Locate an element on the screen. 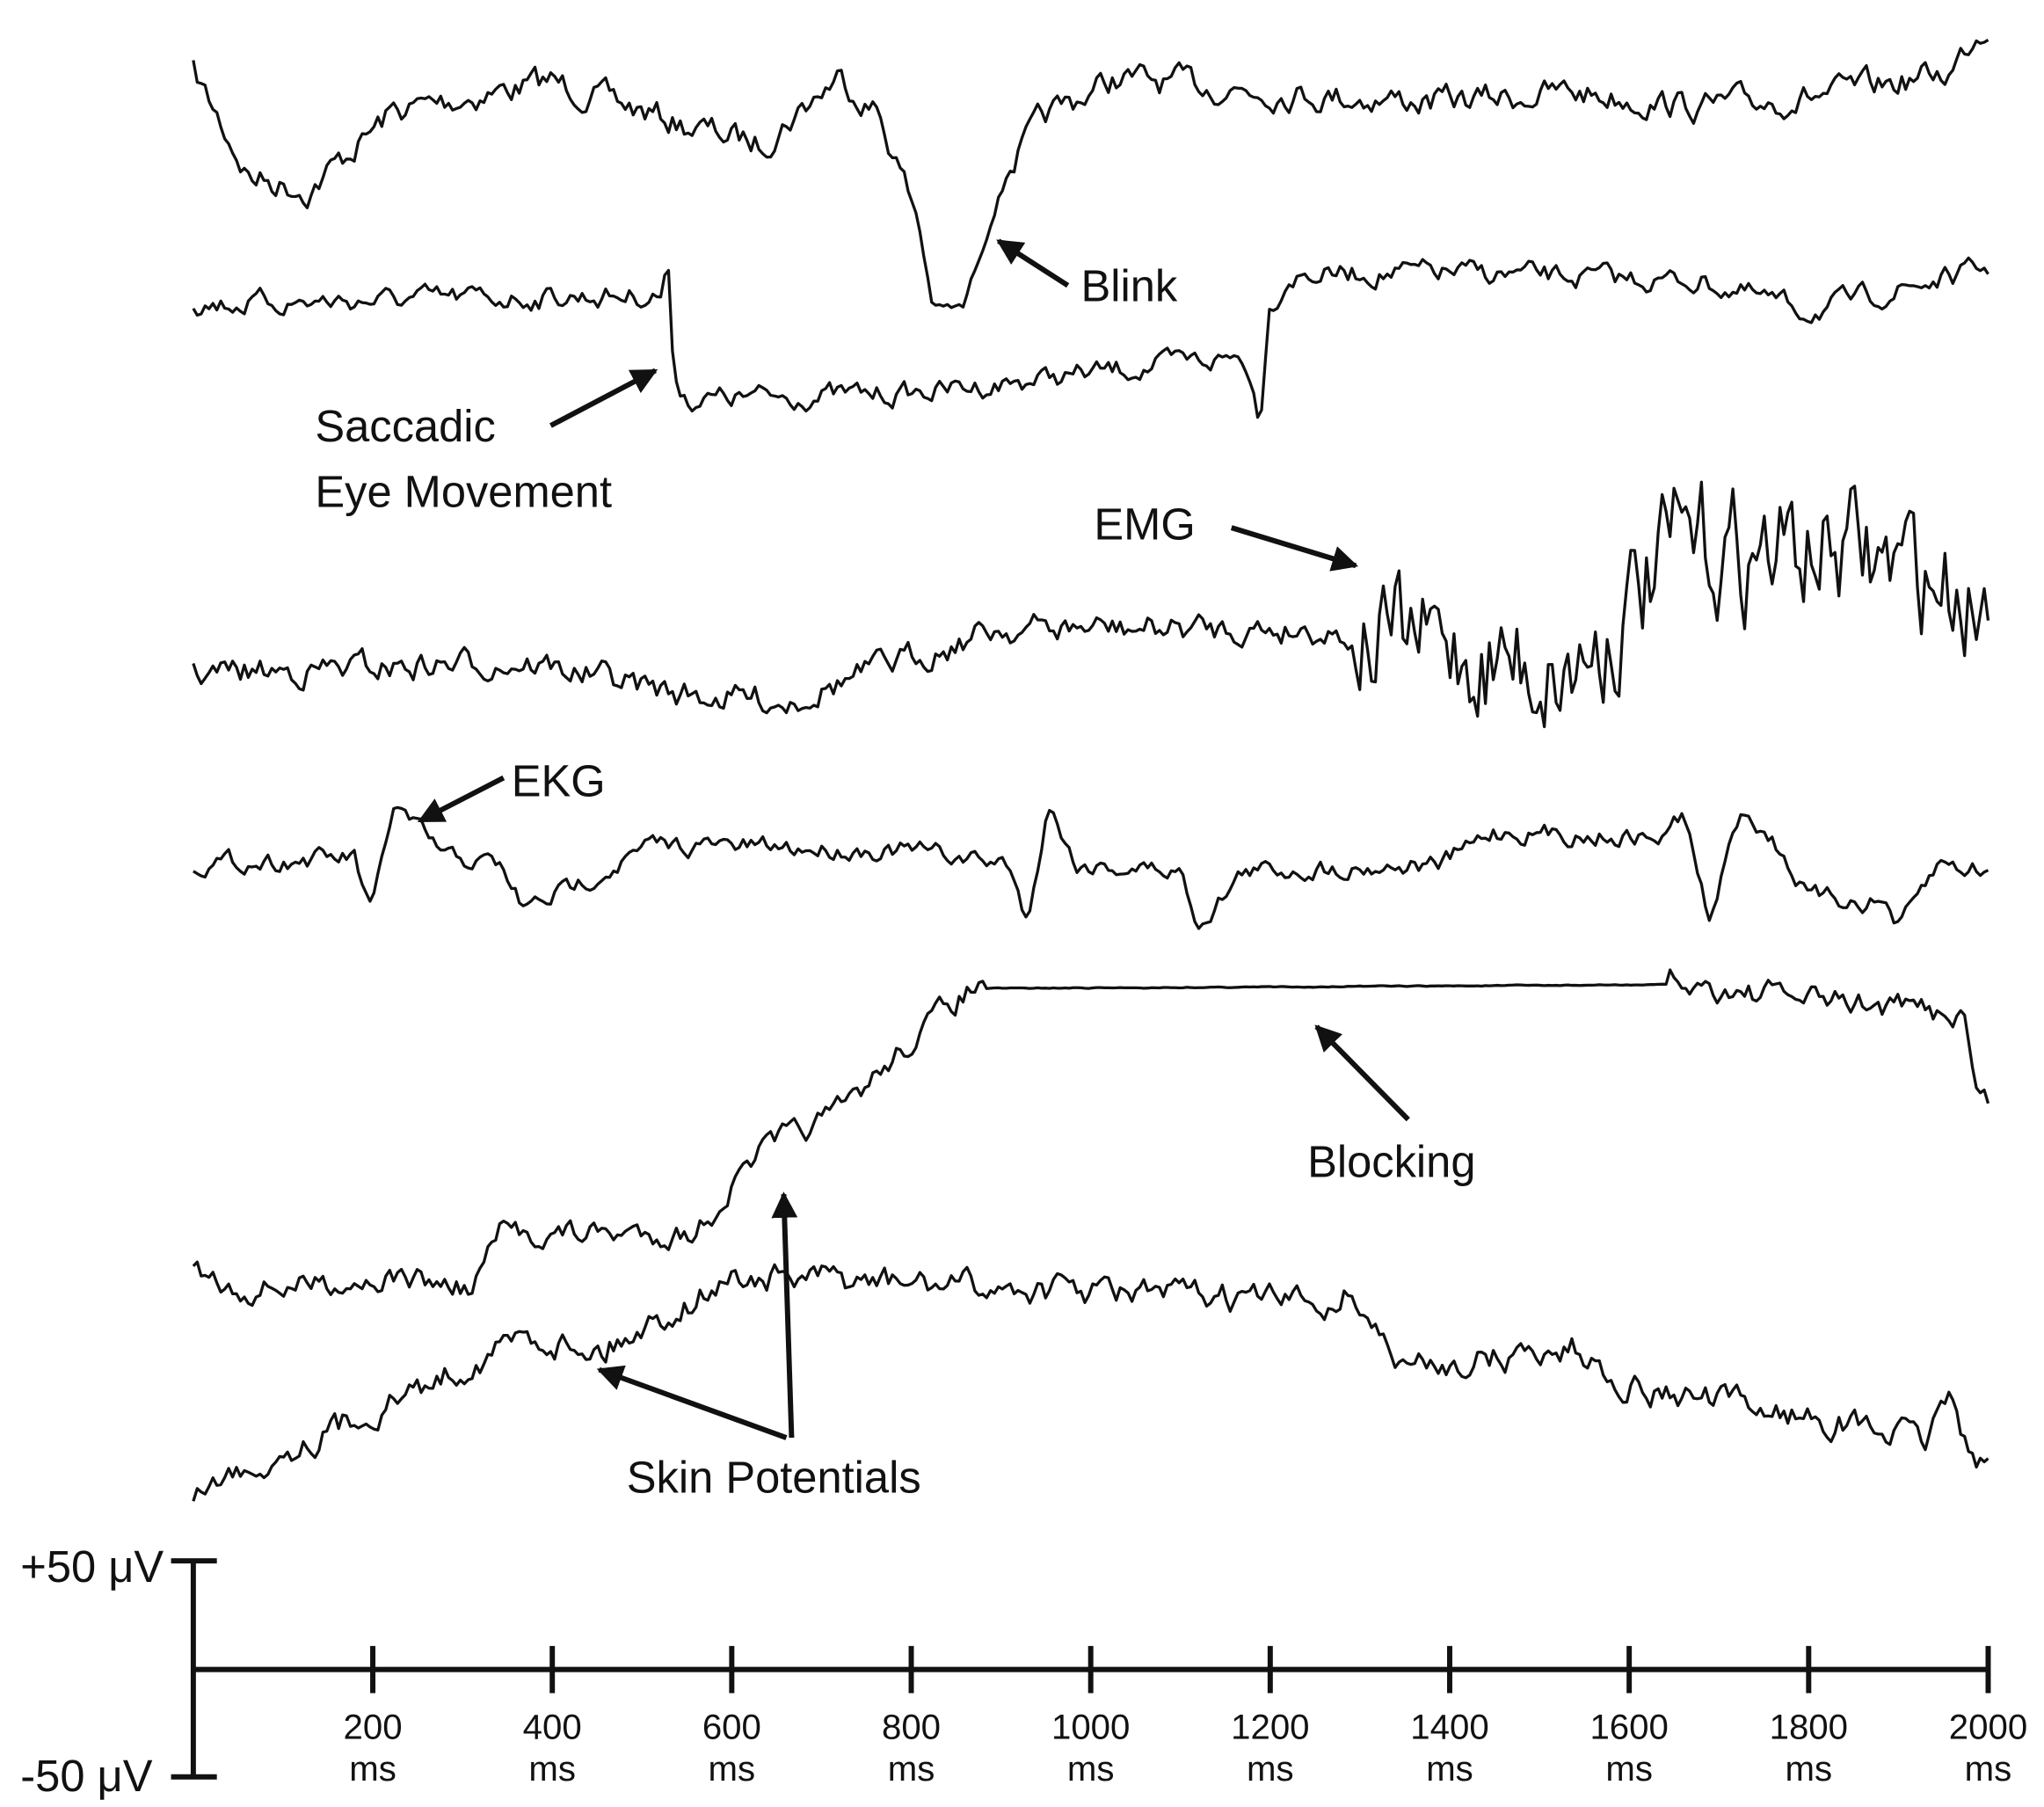 The width and height of the screenshot is (2044, 1807). scale-label: +50 μV is located at coordinates (92, 1566).